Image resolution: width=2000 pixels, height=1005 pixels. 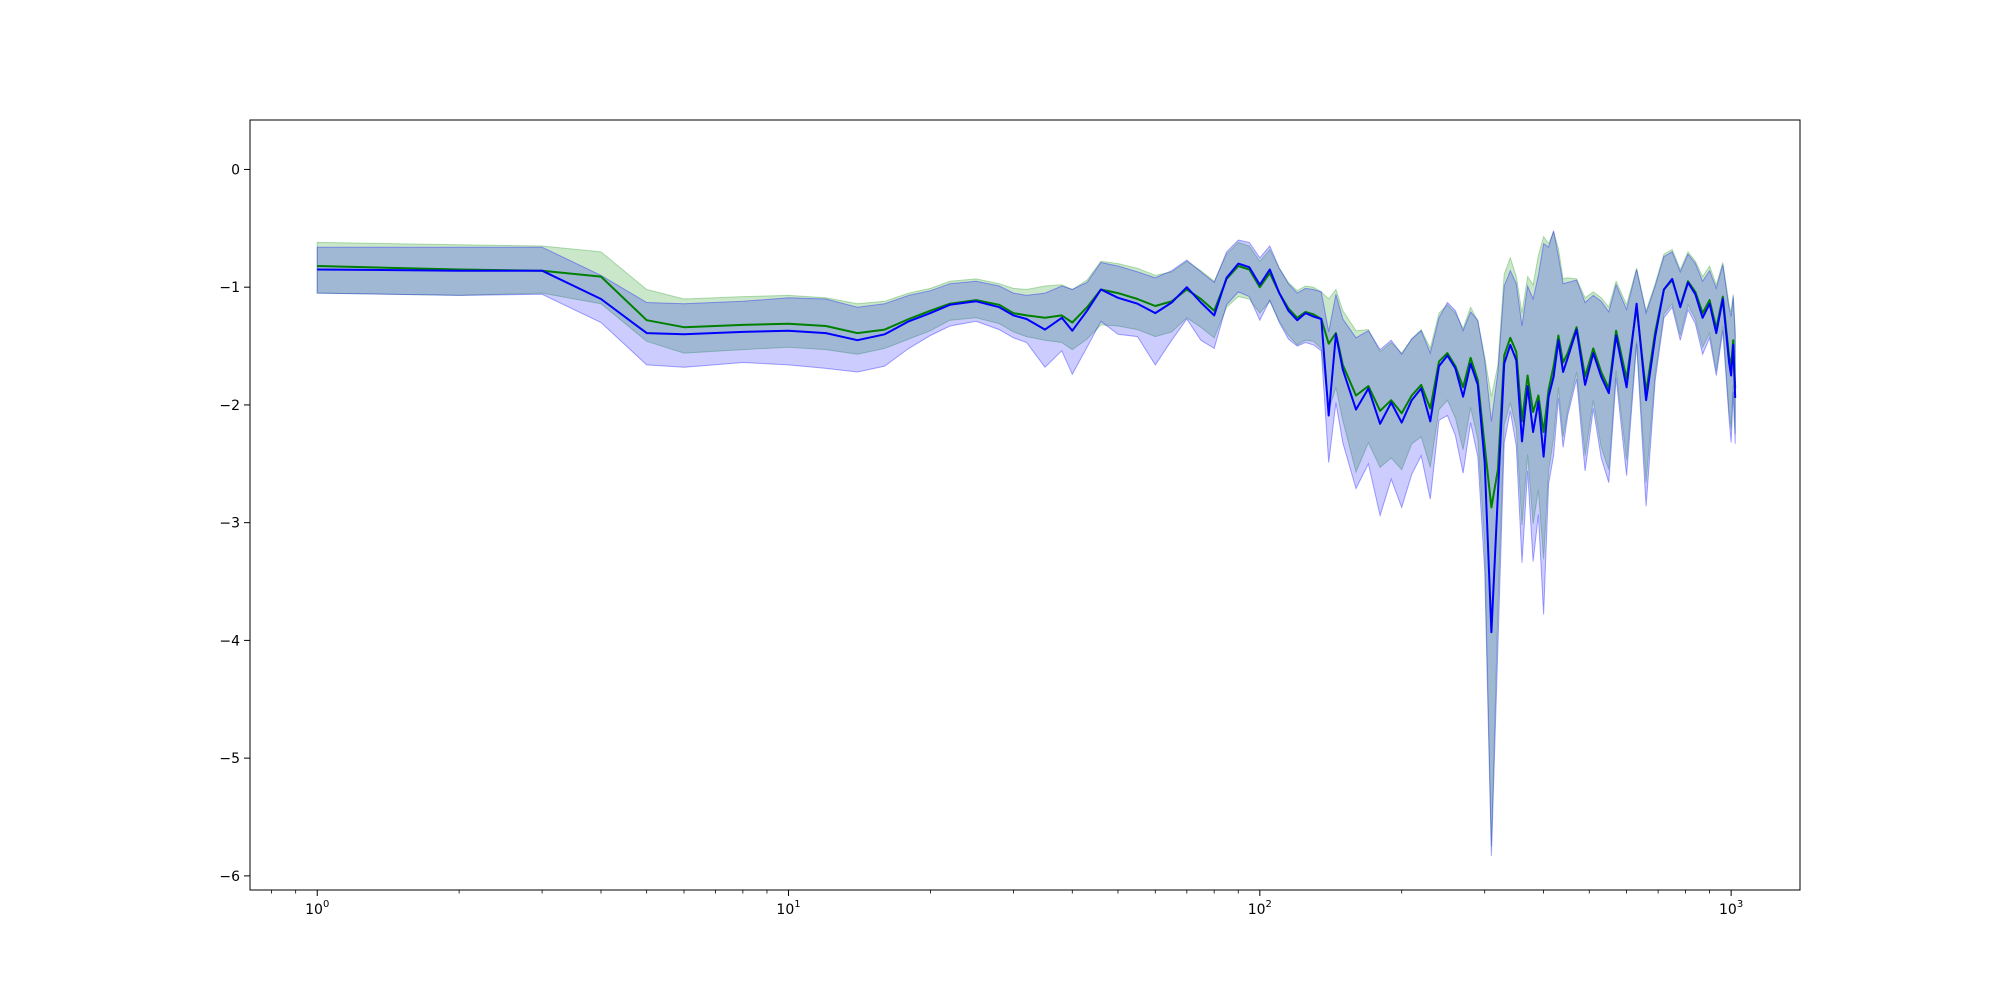 I want to click on x-tick-label: 10¹, so click(x=788, y=908).